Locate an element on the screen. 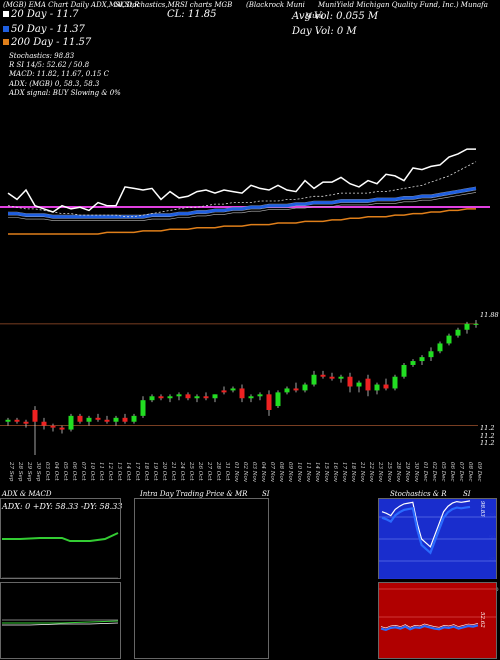  date-tick-label: 17 Nov is located at coordinates (344, 472).